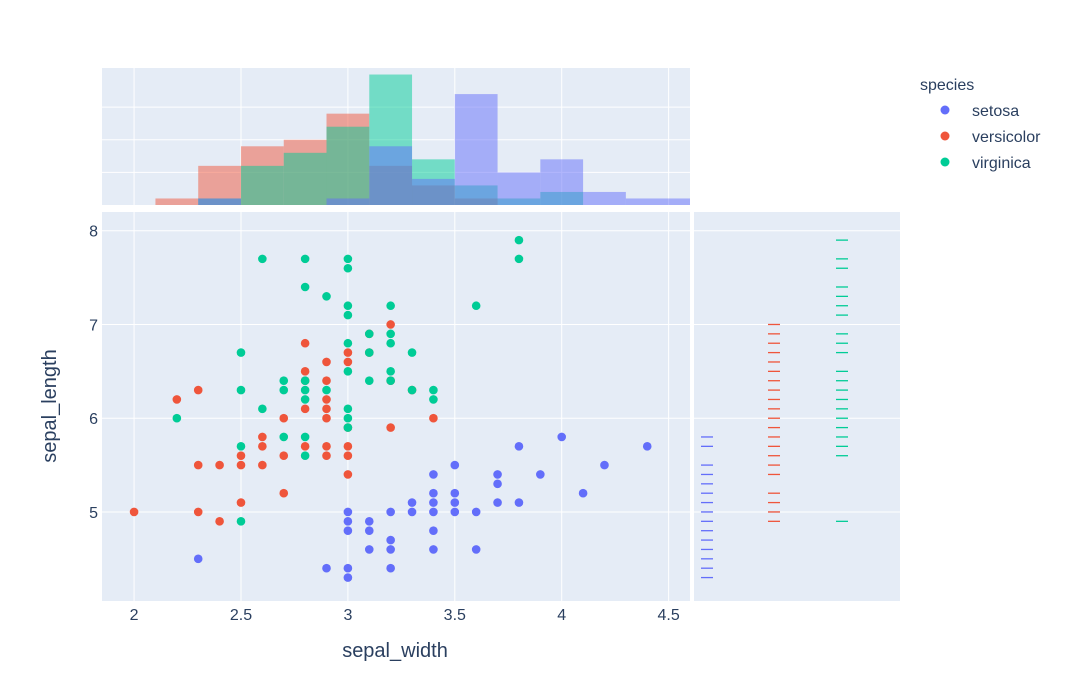 This screenshot has width=1080, height=675. Describe the element at coordinates (945, 110) in the screenshot. I see `legend-marker-setosa` at that location.